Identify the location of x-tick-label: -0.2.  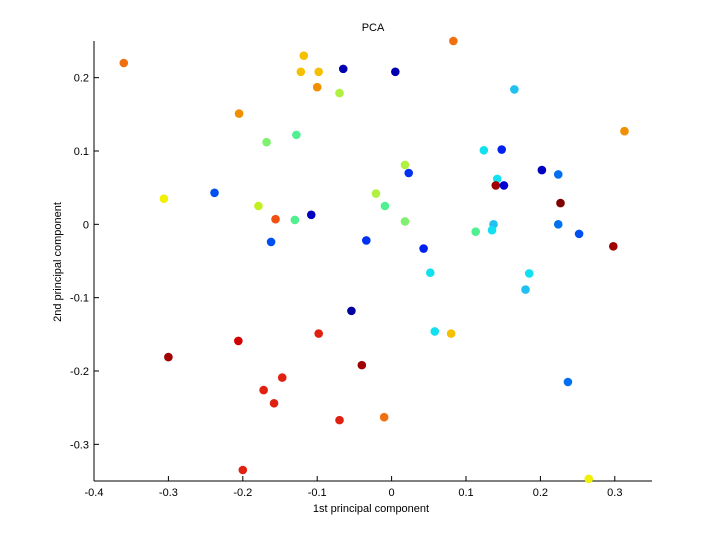
(242, 493).